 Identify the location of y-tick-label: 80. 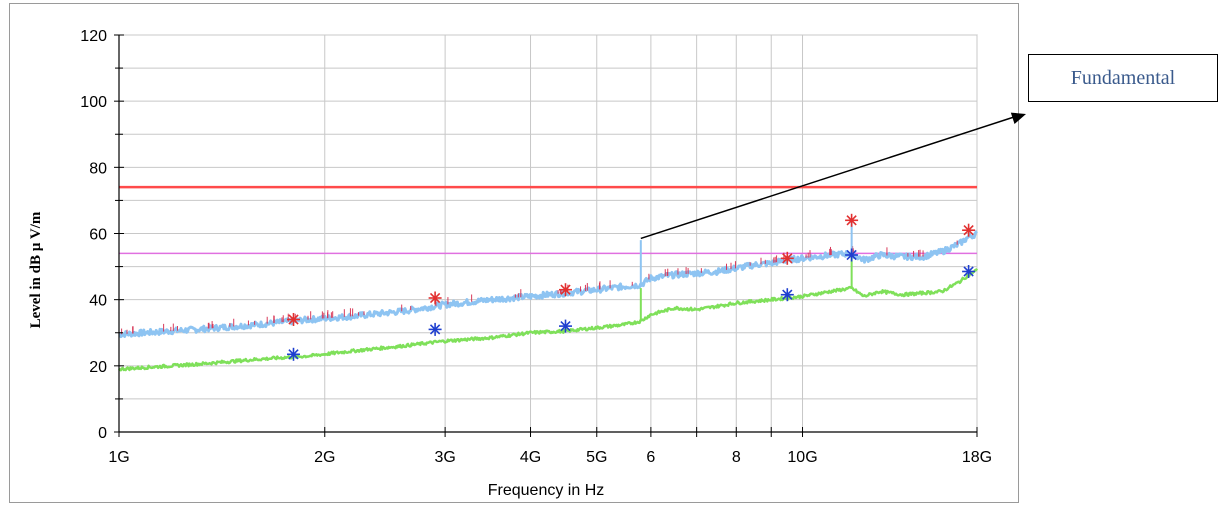
(98, 168).